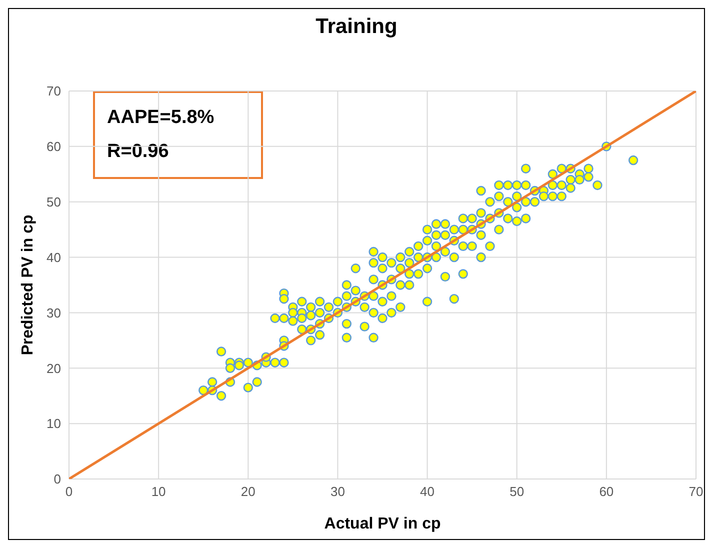  Describe the element at coordinates (356, 27) in the screenshot. I see `chart-title: Training` at that location.